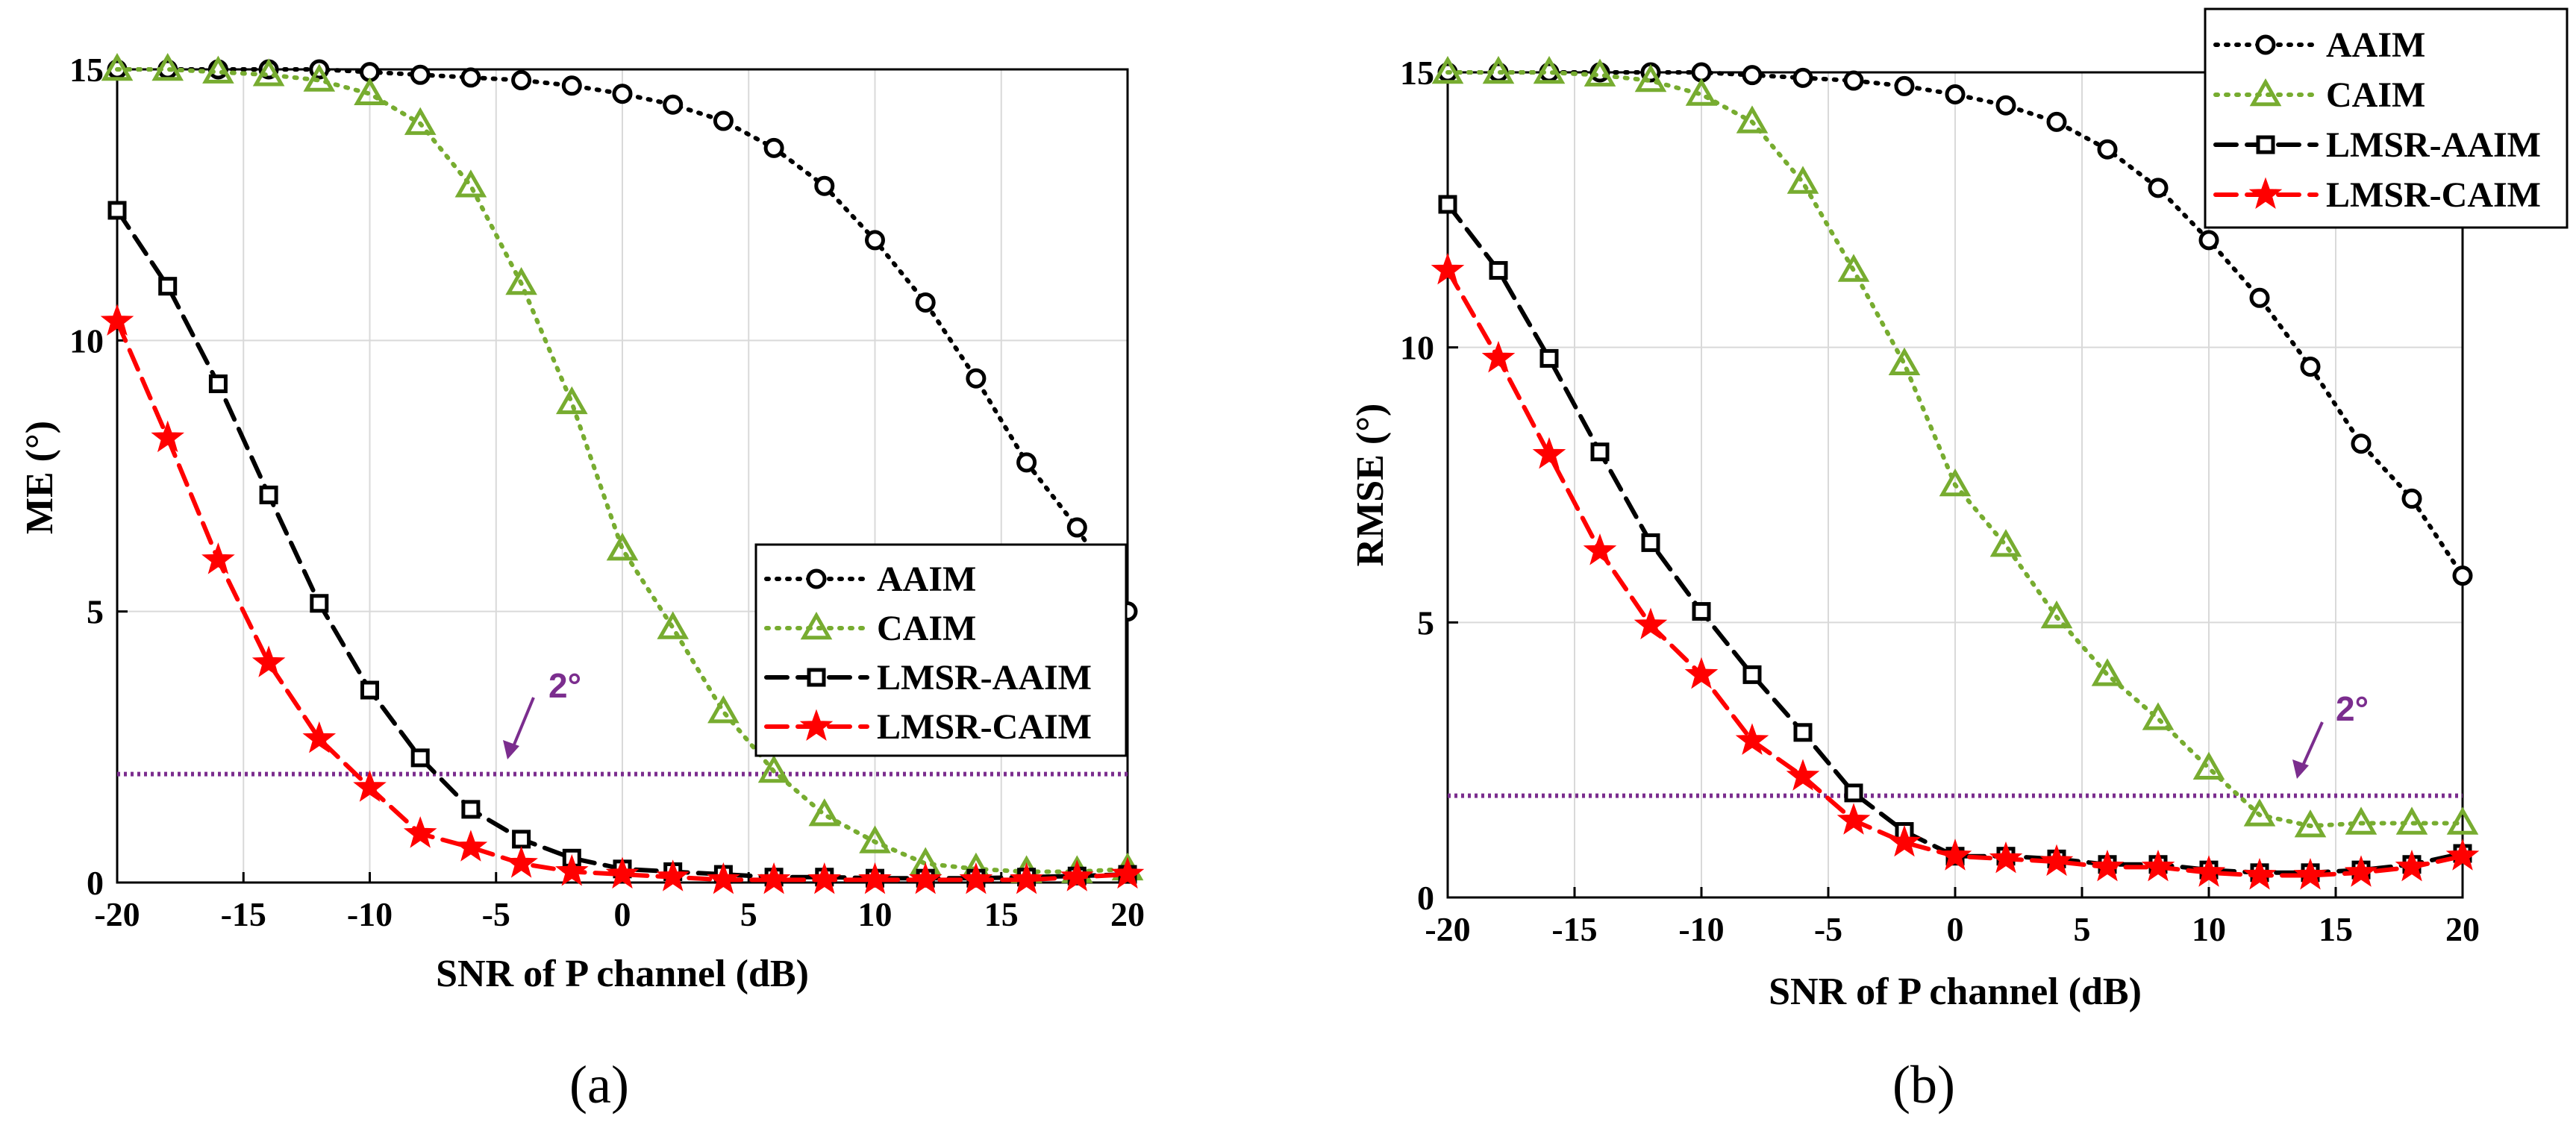 The image size is (2576, 1122). What do you see at coordinates (2352, 708) in the screenshot?
I see `threshold-label-b: 2°` at bounding box center [2352, 708].